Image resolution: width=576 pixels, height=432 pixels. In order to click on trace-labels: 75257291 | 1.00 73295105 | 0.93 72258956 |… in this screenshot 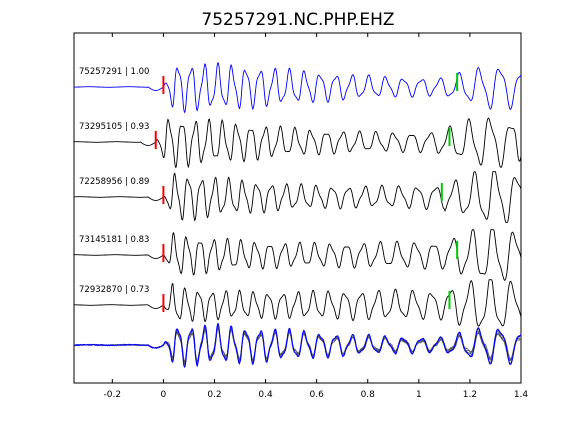, I will do `click(114, 181)`.